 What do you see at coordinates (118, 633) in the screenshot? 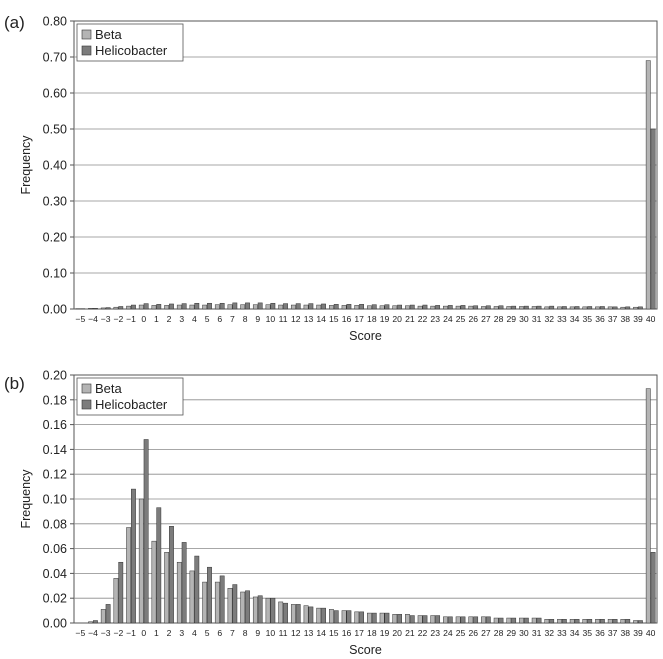
I see `x-tick-label: −2` at bounding box center [118, 633].